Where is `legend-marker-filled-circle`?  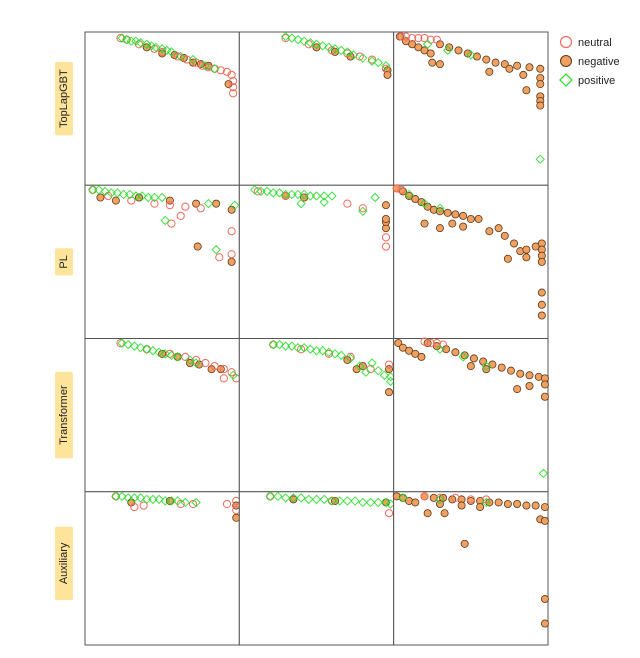 legend-marker-filled-circle is located at coordinates (566, 61).